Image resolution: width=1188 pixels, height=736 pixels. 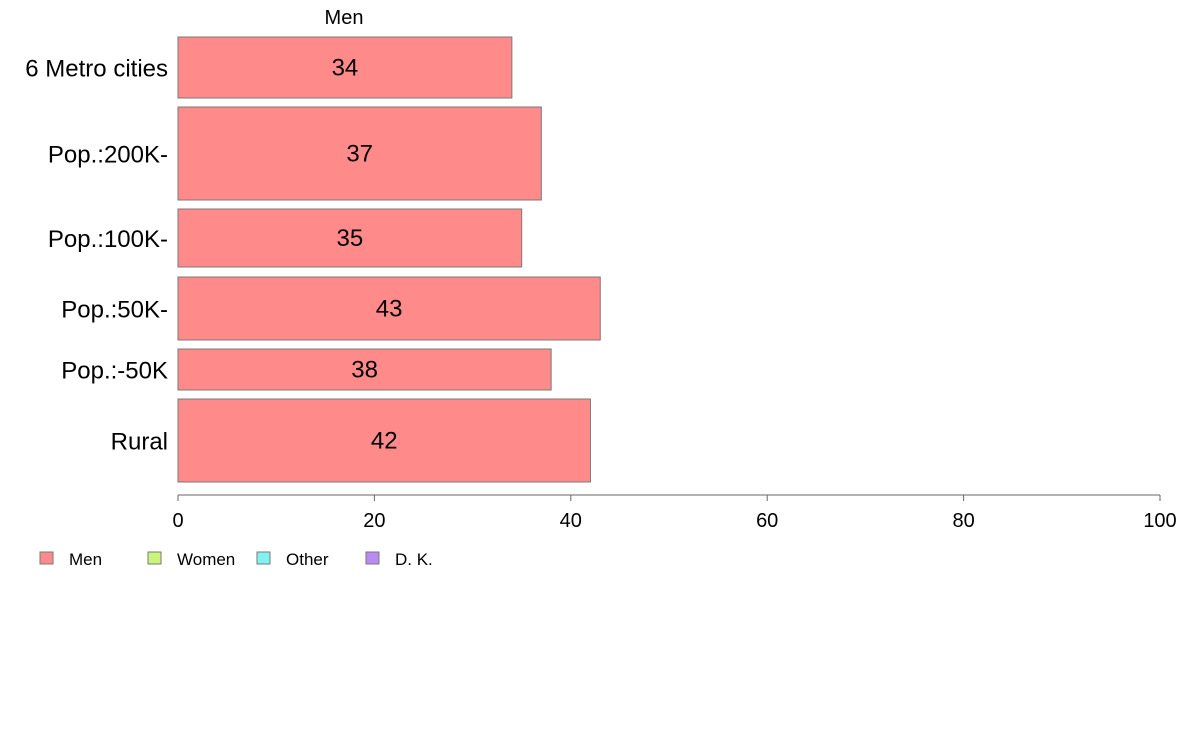 What do you see at coordinates (963, 521) in the screenshot?
I see `x-tick-label: 80` at bounding box center [963, 521].